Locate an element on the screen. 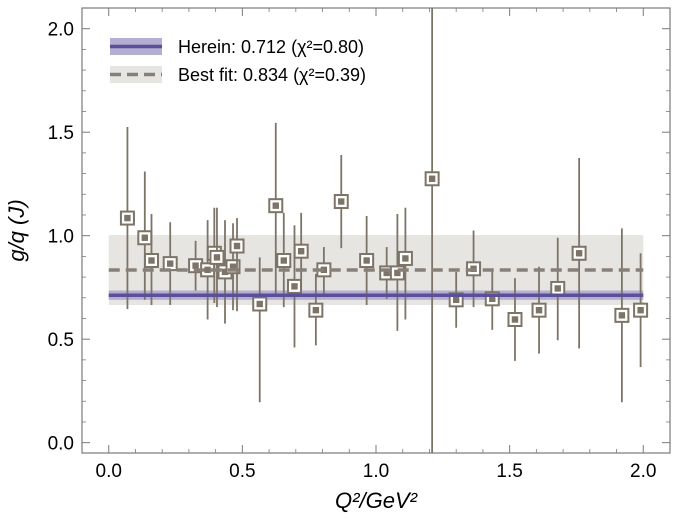 The width and height of the screenshot is (681, 521). x-tick-label: 1.0 is located at coordinates (376, 471).